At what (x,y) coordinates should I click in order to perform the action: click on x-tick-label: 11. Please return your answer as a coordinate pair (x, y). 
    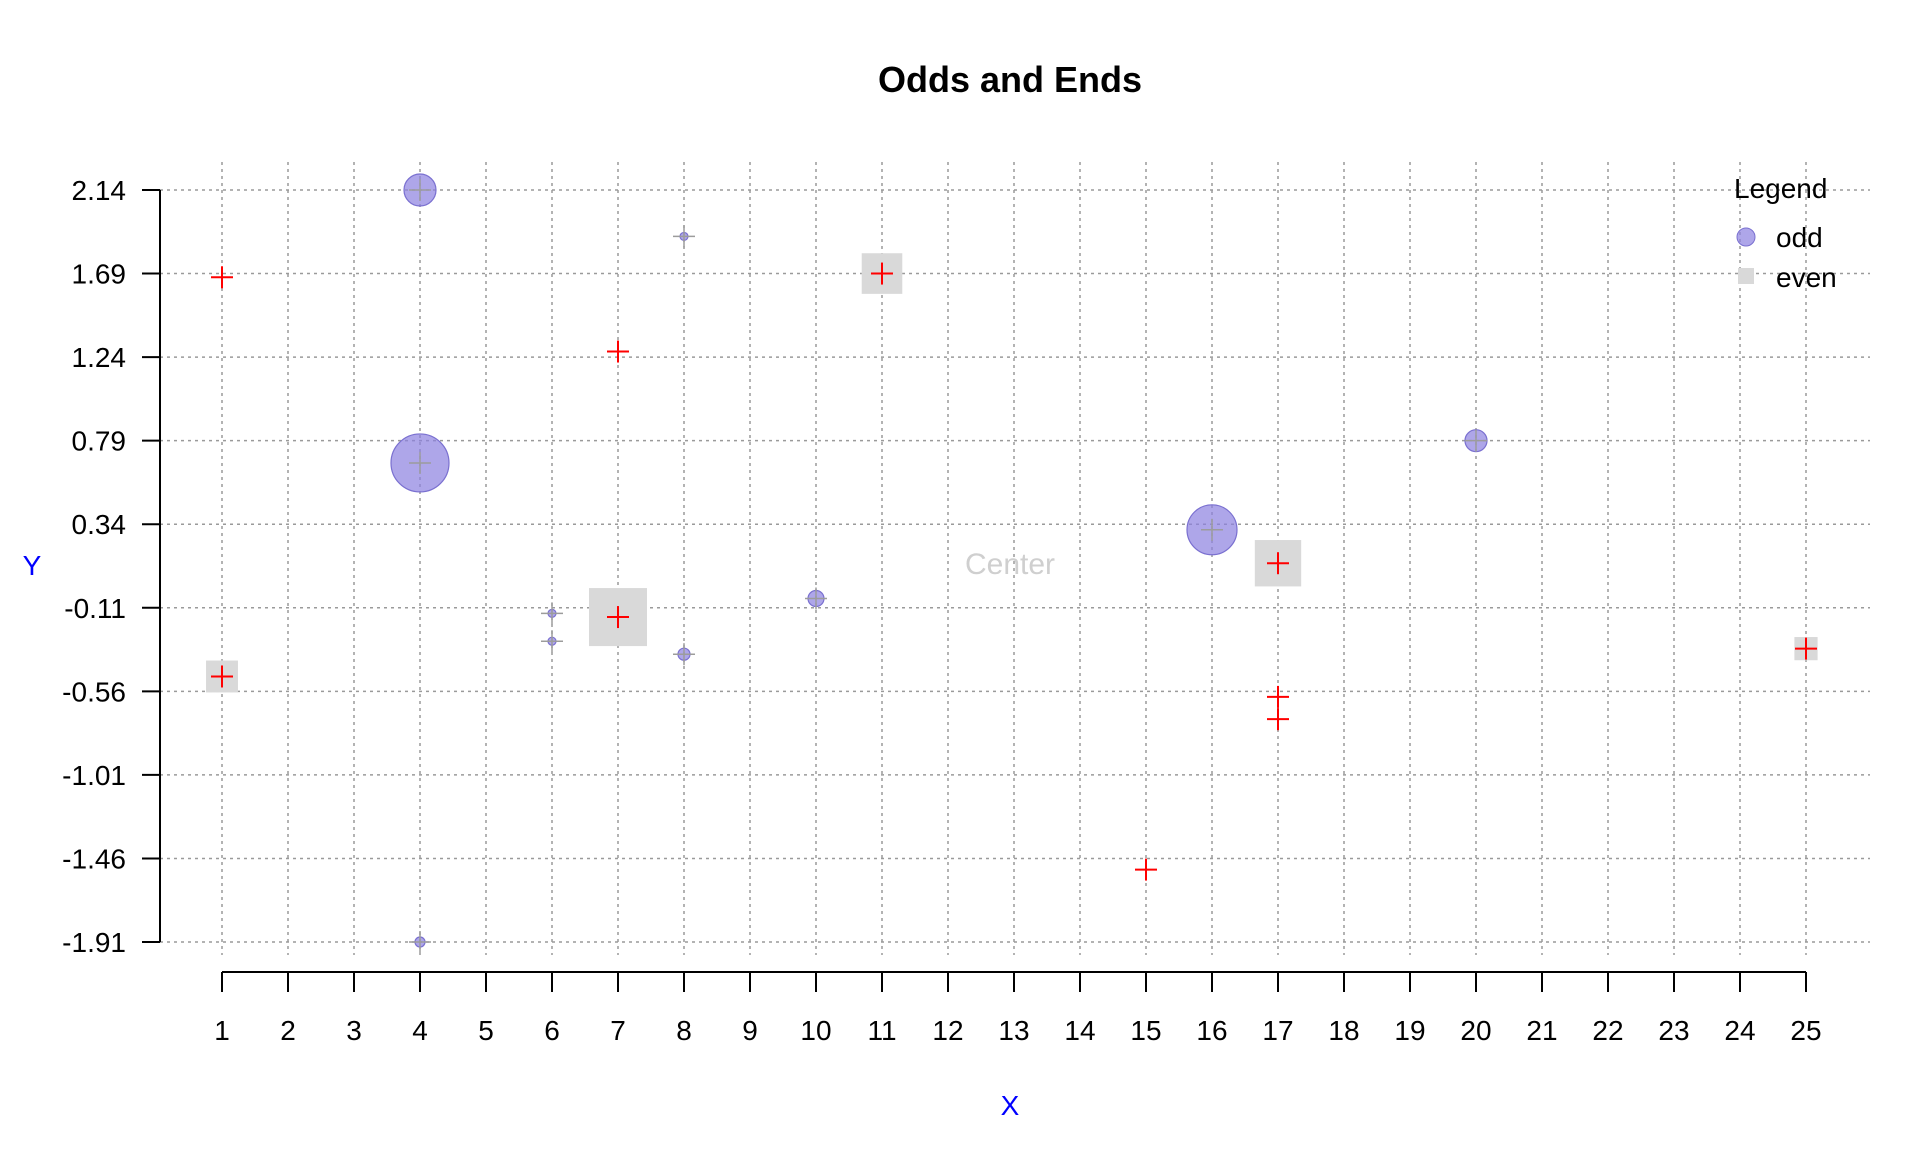
    Looking at the image, I should click on (881, 1030).